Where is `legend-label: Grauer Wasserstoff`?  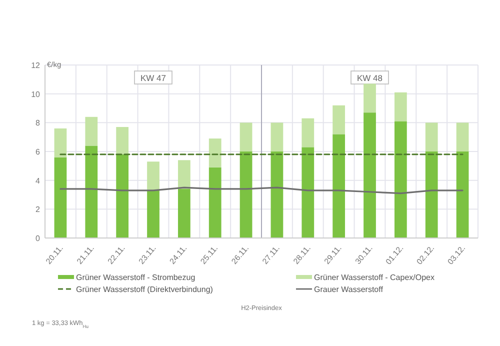 legend-label: Grauer Wasserstoff is located at coordinates (349, 289).